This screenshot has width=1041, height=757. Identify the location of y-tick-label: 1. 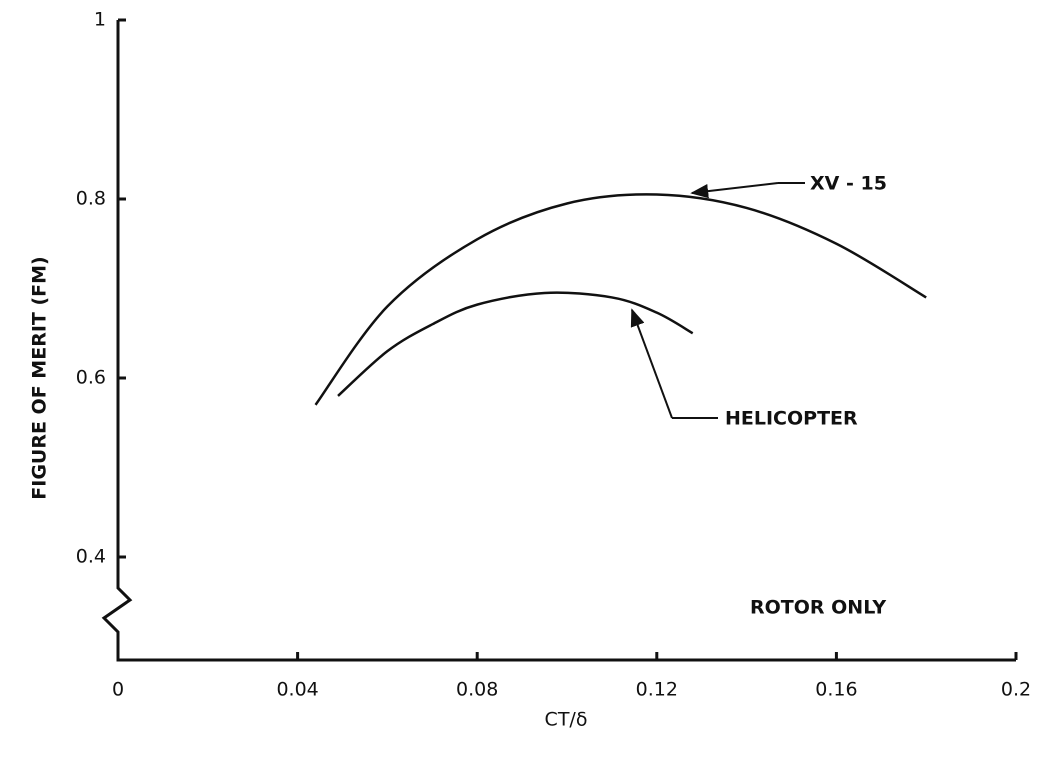
(100, 20).